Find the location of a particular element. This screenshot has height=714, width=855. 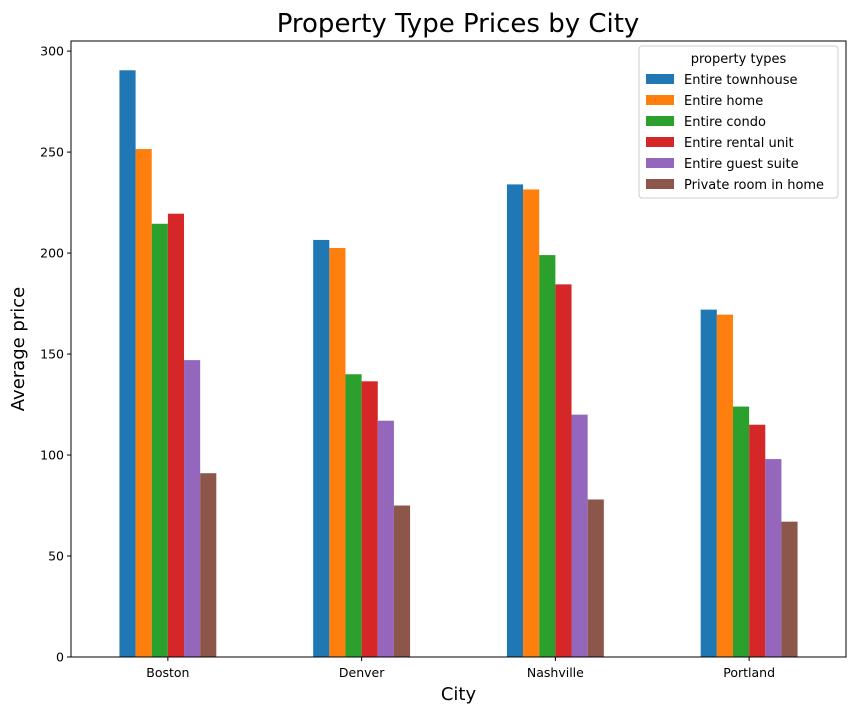

bar-entire-home-boston is located at coordinates (143, 403).